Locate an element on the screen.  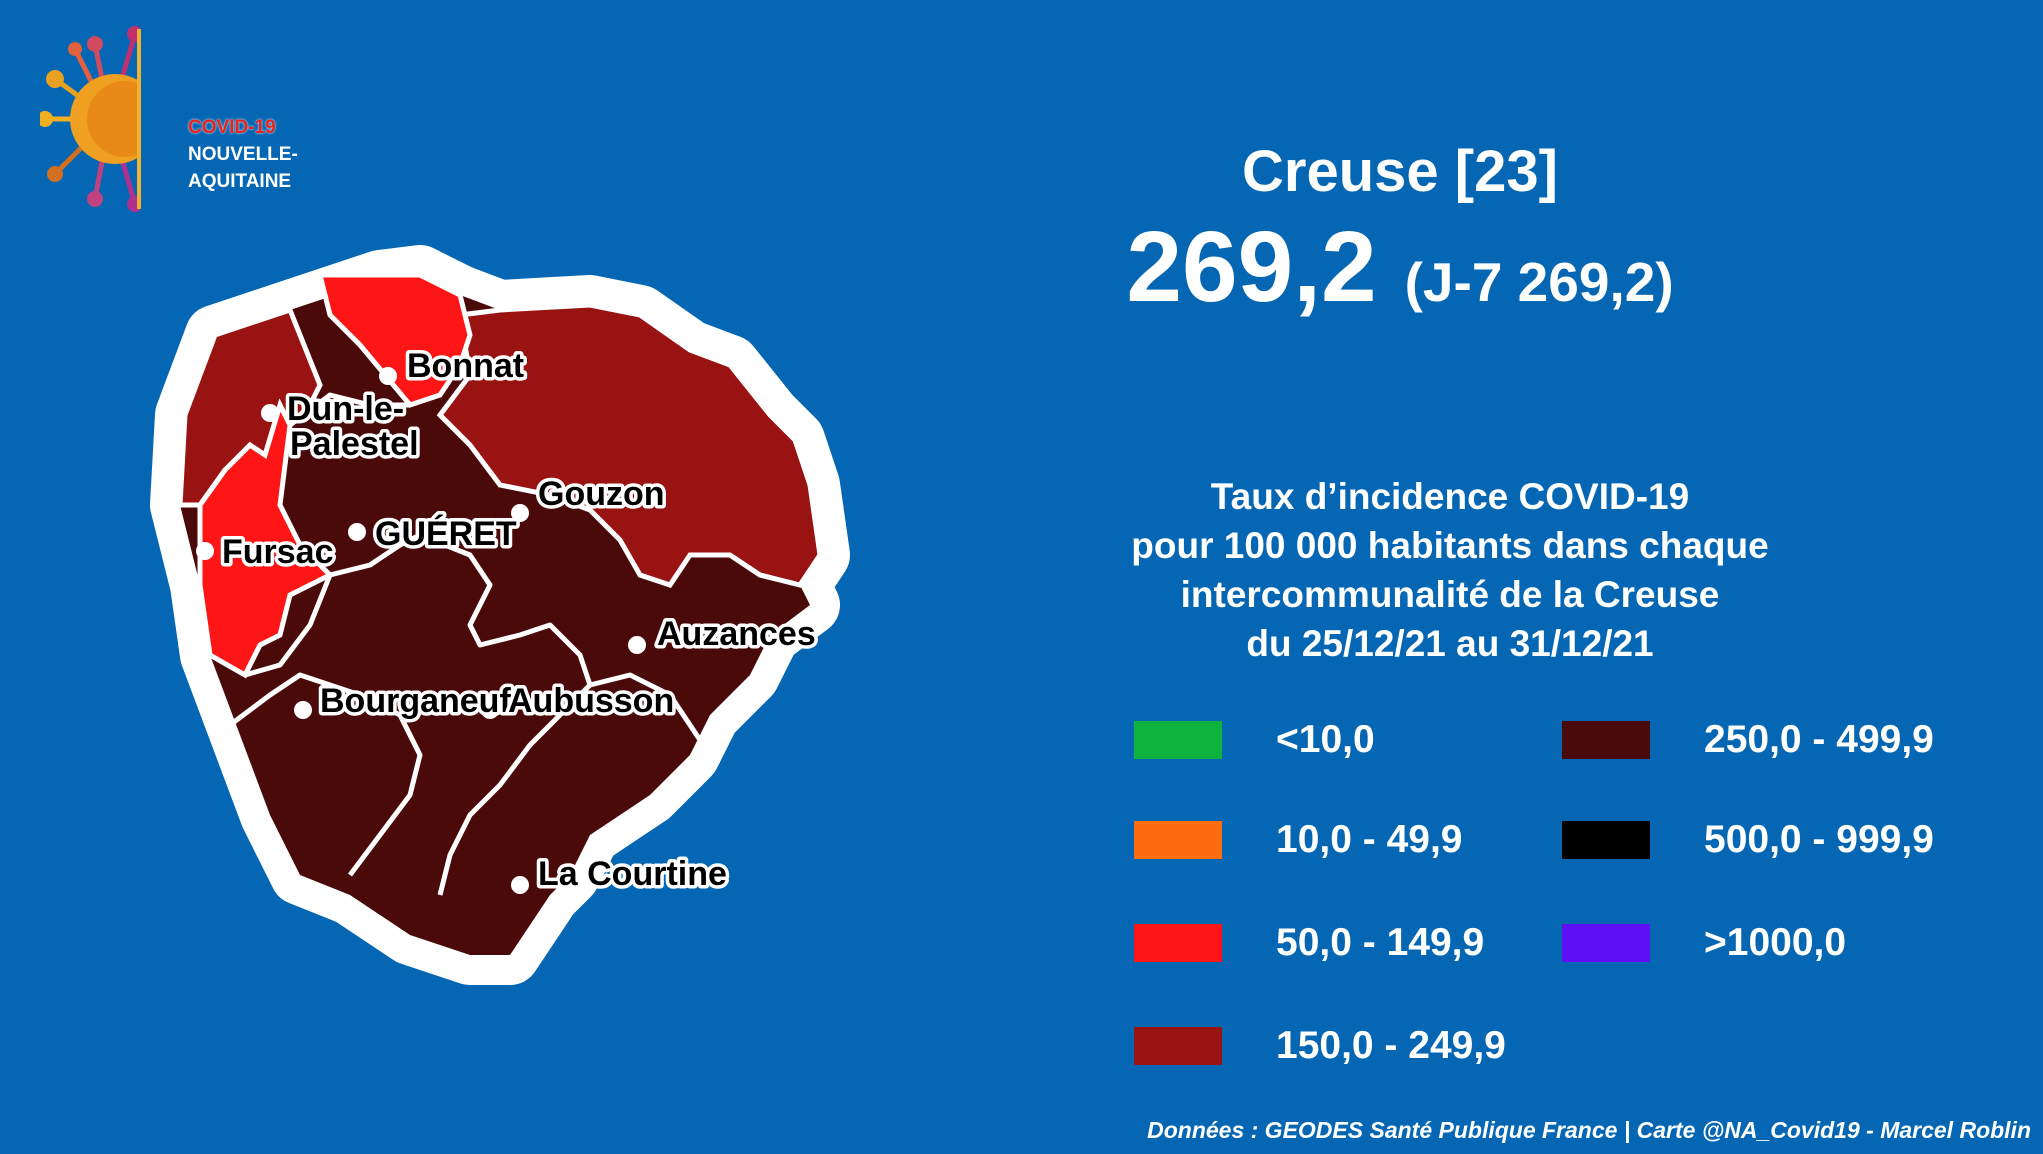
town-label-dun-le: Dun-le- is located at coordinates (345, 409).